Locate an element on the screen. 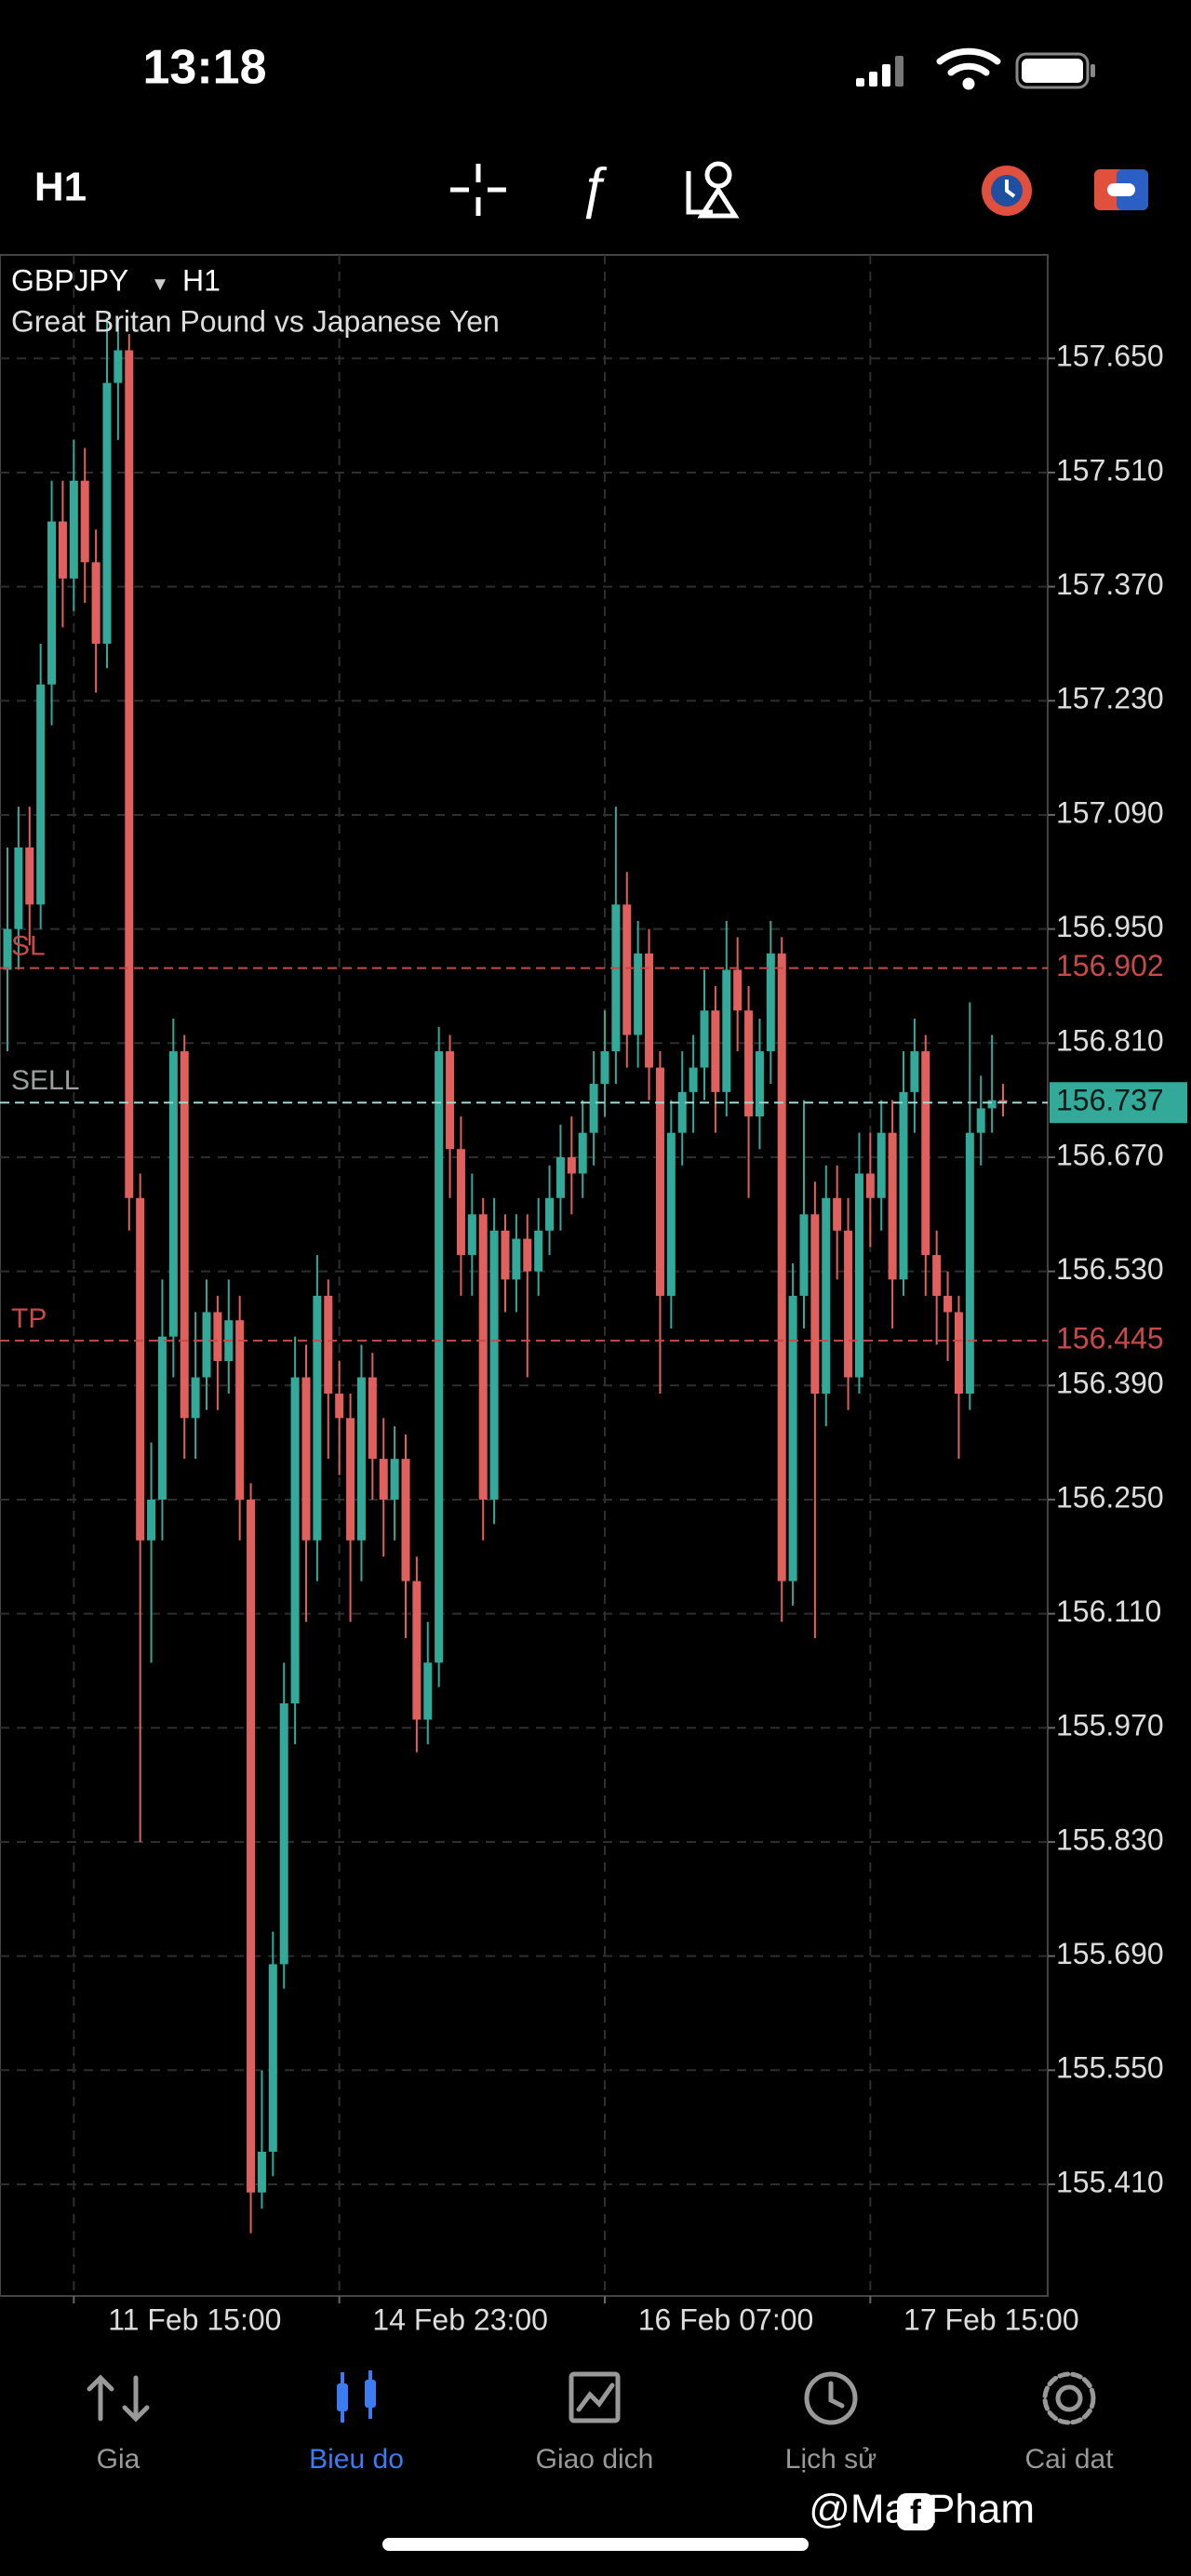  objects-button is located at coordinates (713, 190).